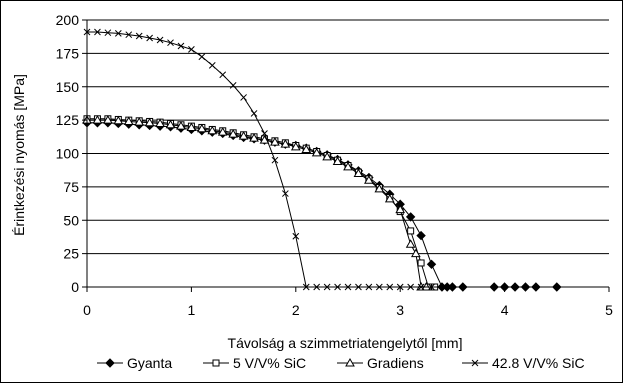 The width and height of the screenshot is (623, 383). Describe the element at coordinates (192, 310) in the screenshot. I see `x-tick-label: 1` at that location.